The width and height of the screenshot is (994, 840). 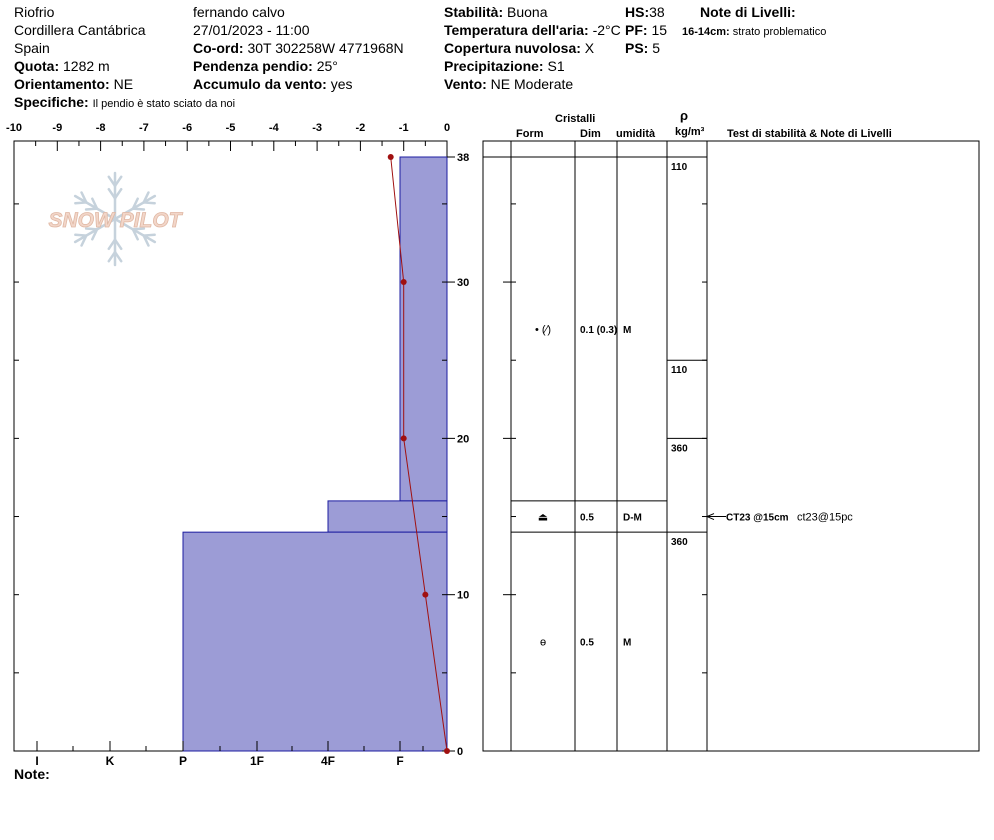 I want to click on layer-note: 16-14cm: strato problematico, so click(x=754, y=32).